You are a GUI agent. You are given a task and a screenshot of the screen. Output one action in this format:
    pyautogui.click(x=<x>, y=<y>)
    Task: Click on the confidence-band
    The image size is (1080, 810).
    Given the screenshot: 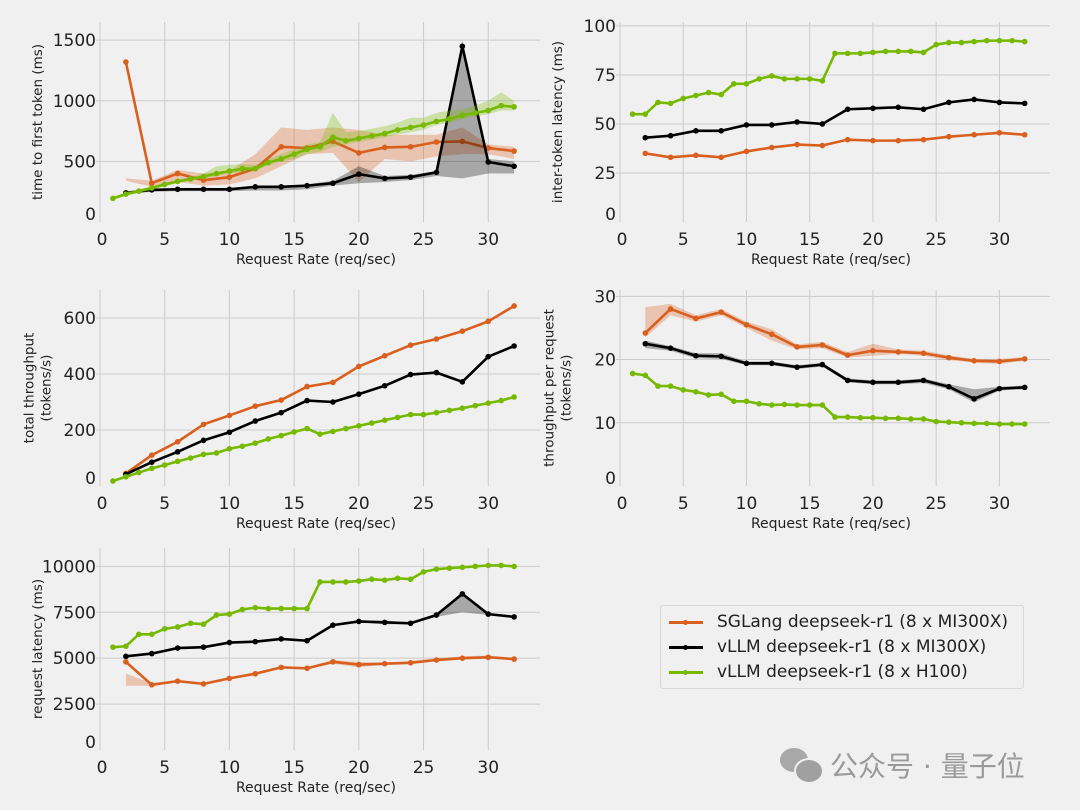 What is the action you would take?
    pyautogui.click(x=835, y=333)
    